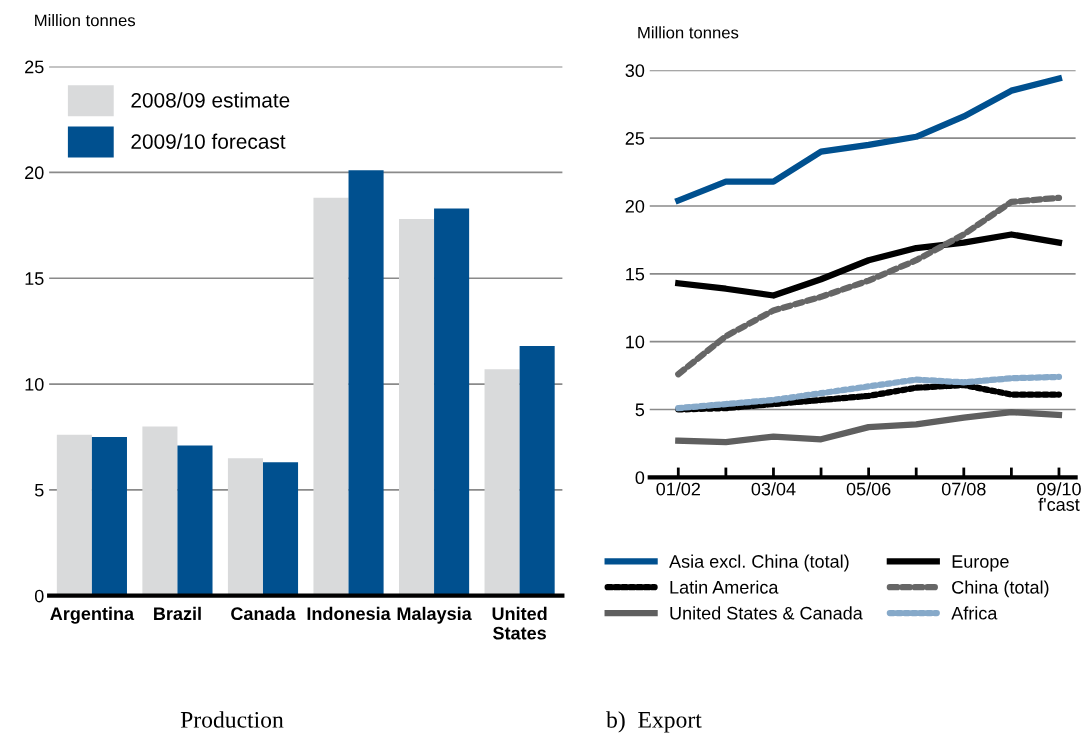 The height and width of the screenshot is (740, 1092). What do you see at coordinates (773, 489) in the screenshot?
I see `x-tick-label: 03/04` at bounding box center [773, 489].